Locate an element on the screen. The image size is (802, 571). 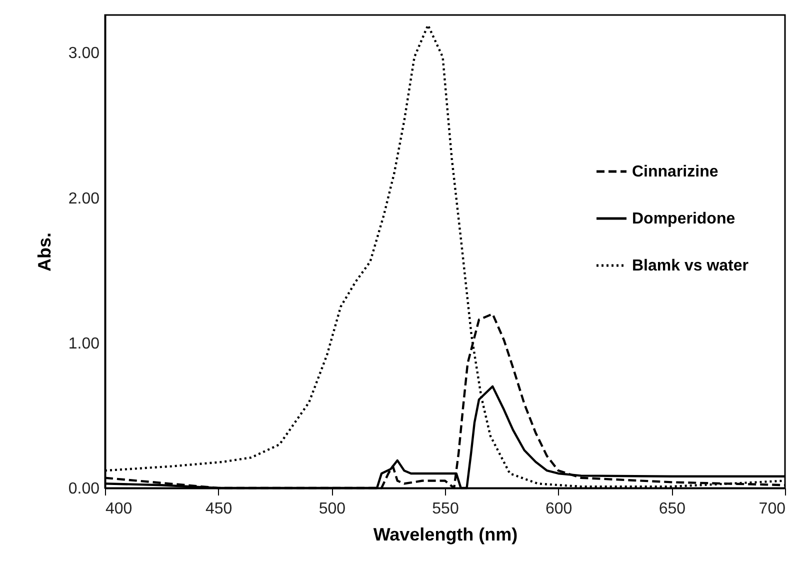
y-tick-label: 1.00 is located at coordinates (84, 343).